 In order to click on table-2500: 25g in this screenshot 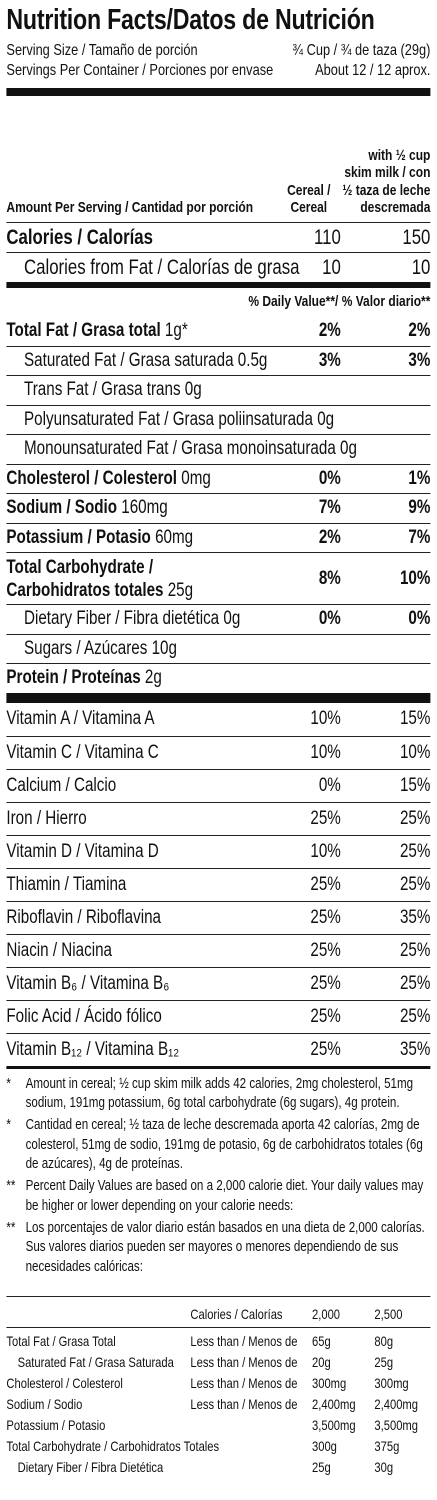, I will do `click(384, 1362)`.